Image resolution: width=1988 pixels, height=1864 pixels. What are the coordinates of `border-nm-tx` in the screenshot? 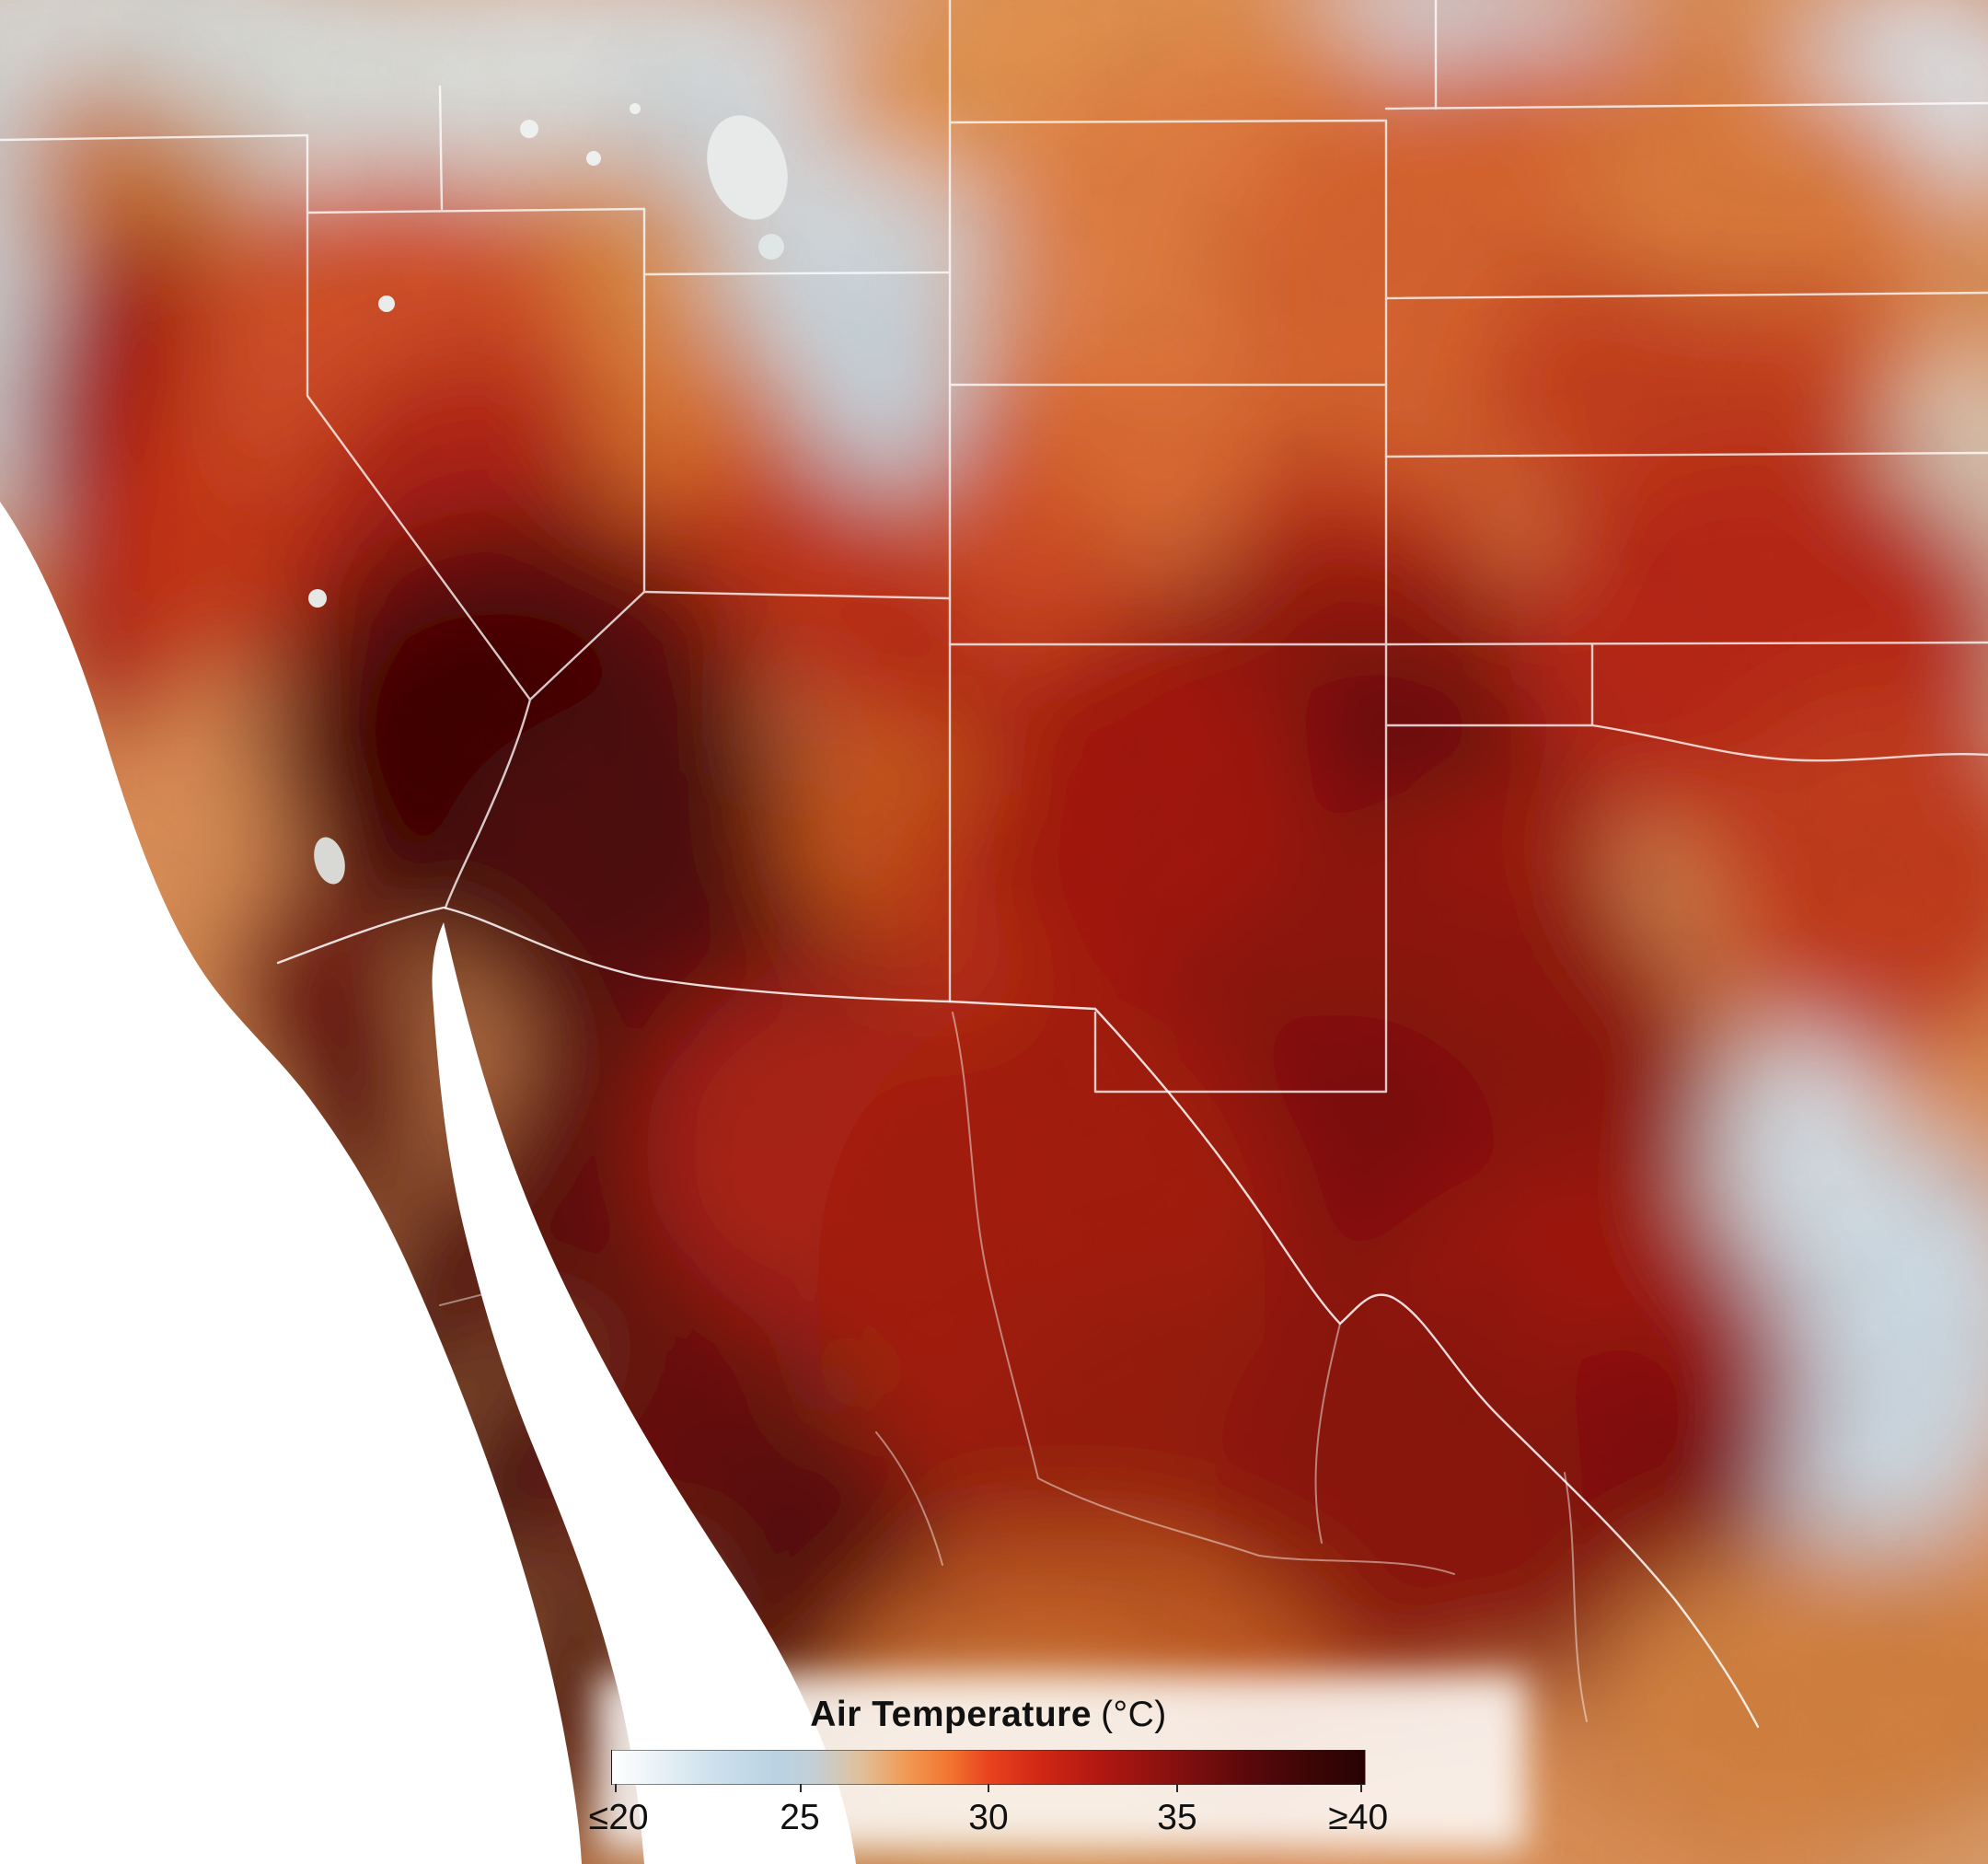 It's located at (1240, 869).